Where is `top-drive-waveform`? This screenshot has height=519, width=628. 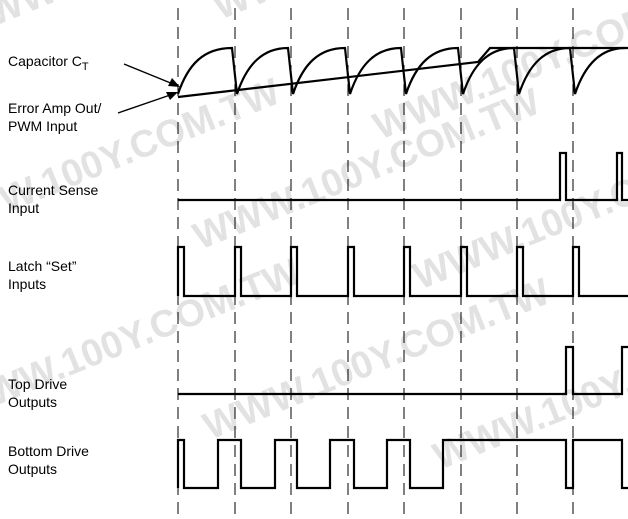 top-drive-waveform is located at coordinates (403, 370).